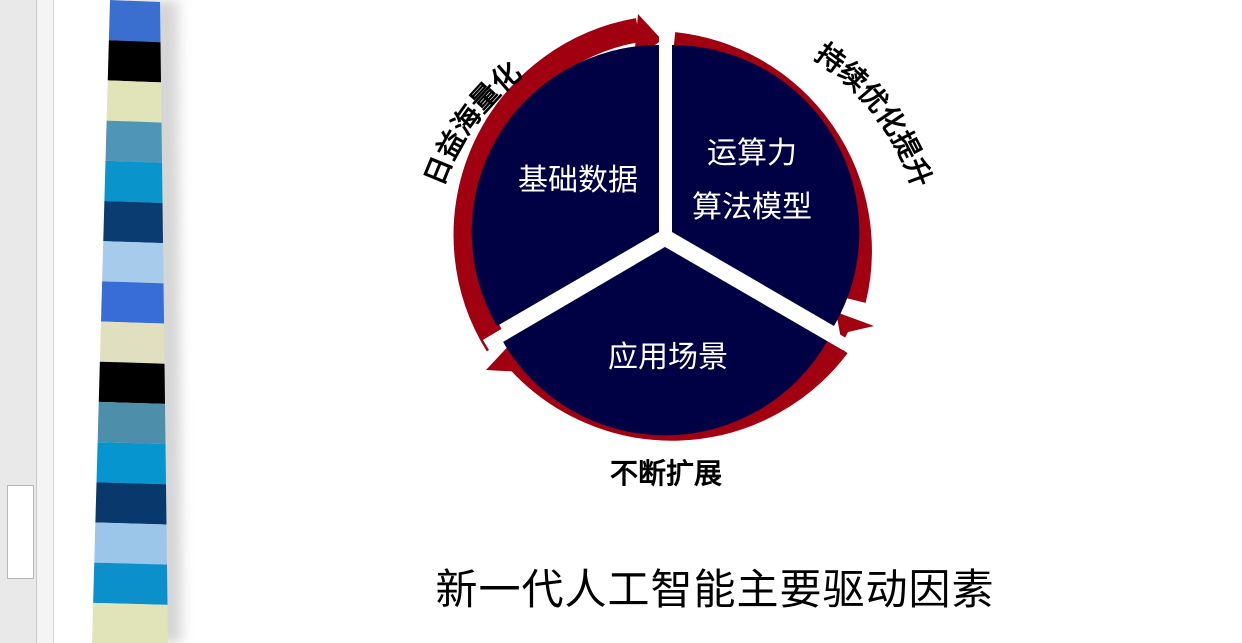 This screenshot has width=1242, height=643. I want to click on arc-label-bottom: 不断扩展, so click(666, 473).